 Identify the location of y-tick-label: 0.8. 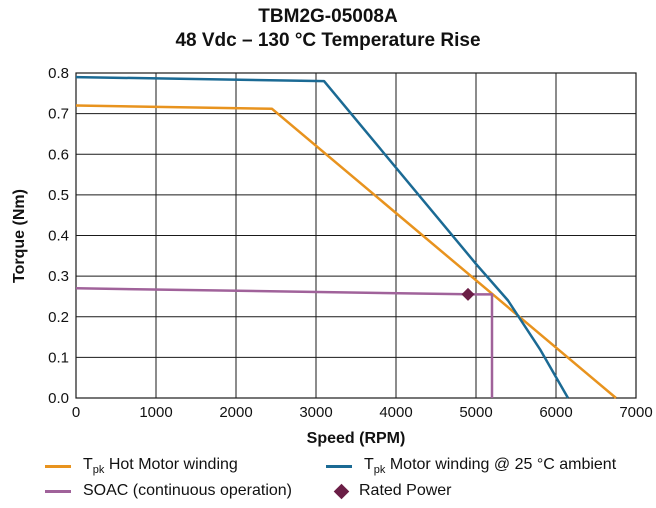
(58, 73).